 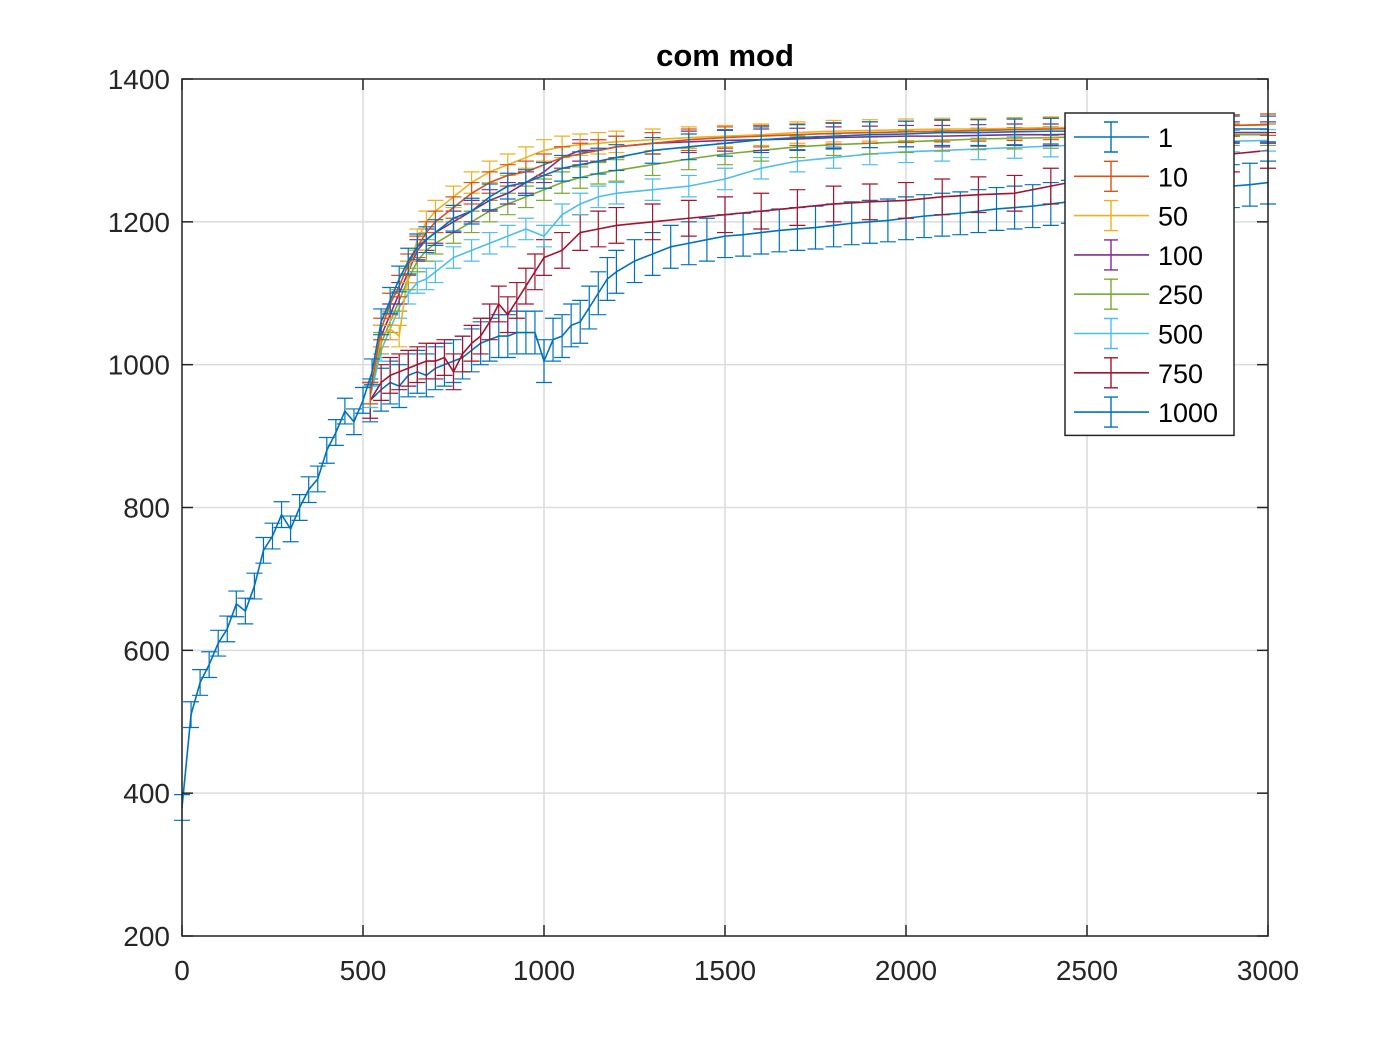 What do you see at coordinates (1146, 412) in the screenshot?
I see `legend-item-1000: 1000` at bounding box center [1146, 412].